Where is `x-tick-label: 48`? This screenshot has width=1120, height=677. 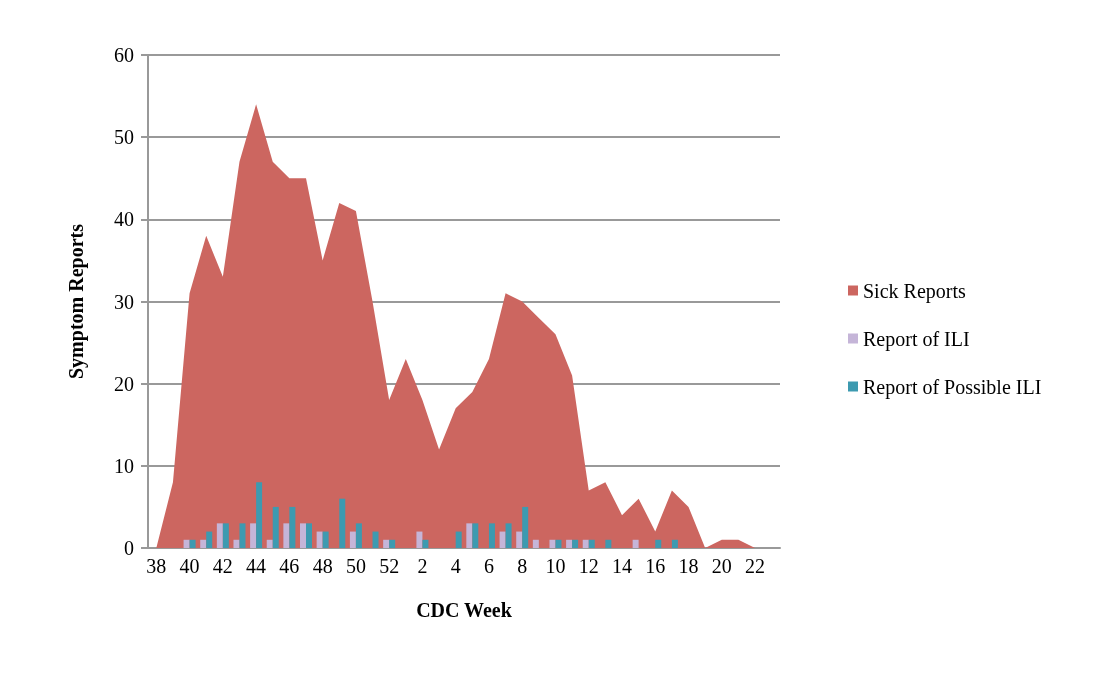 x-tick-label: 48 is located at coordinates (322, 566).